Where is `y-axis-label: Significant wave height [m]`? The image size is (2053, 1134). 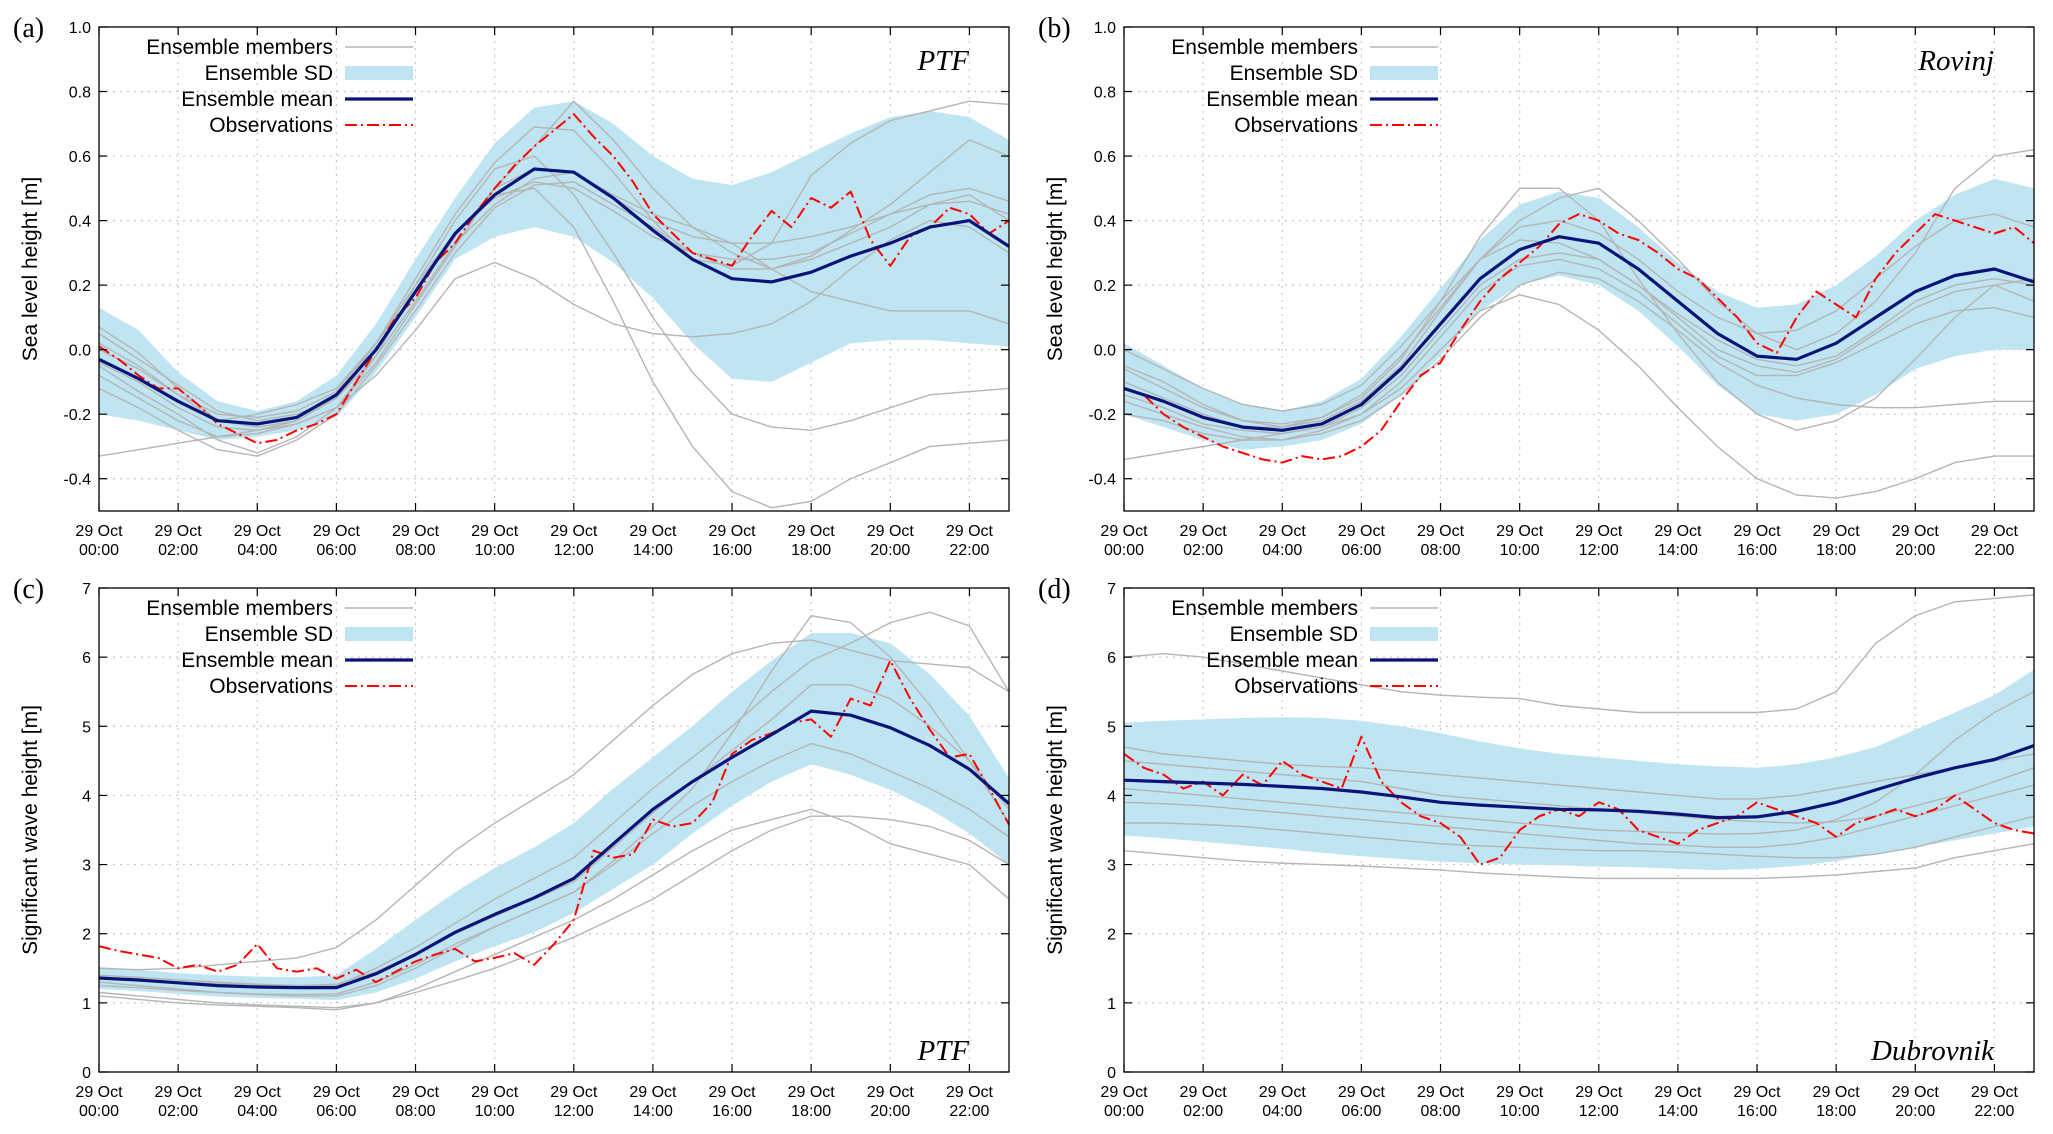
y-axis-label: Significant wave height [m] is located at coordinates (1055, 830).